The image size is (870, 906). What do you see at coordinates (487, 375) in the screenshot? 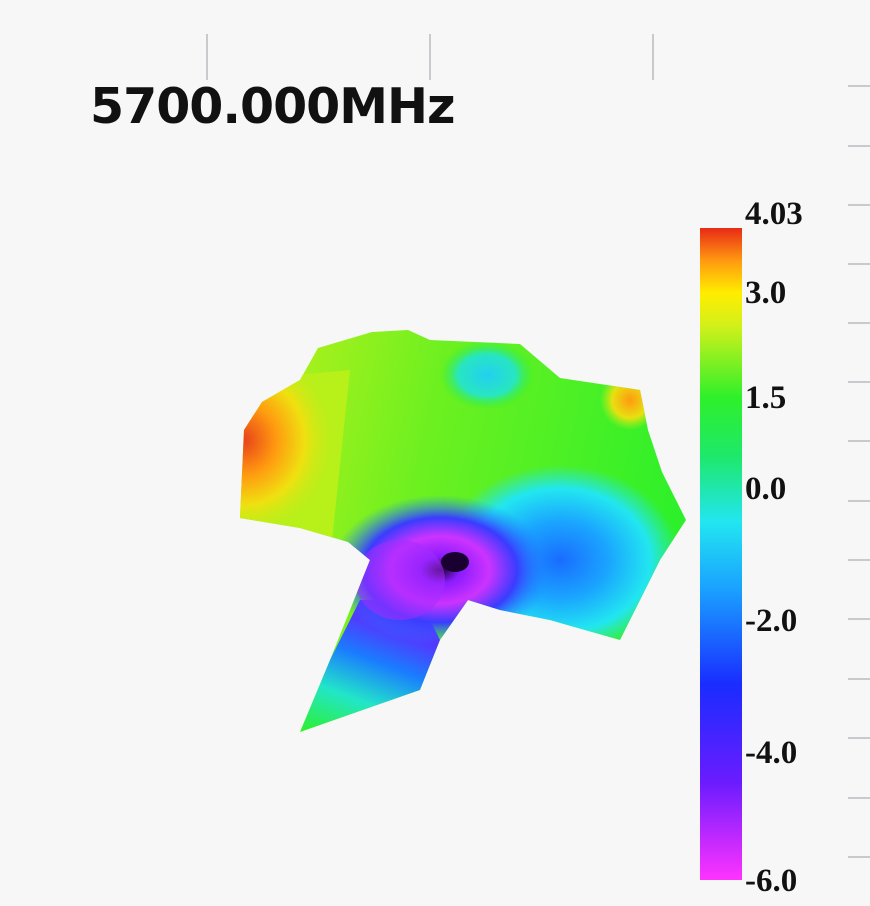
I see `field-upper-dip` at bounding box center [487, 375].